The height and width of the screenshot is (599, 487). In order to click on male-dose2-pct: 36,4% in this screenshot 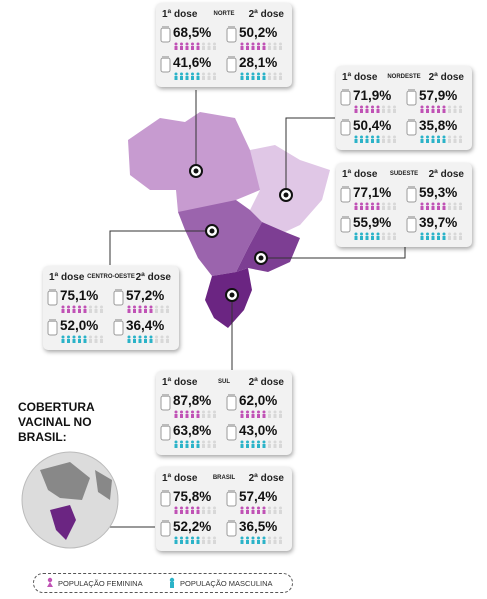, I will do `click(145, 325)`.